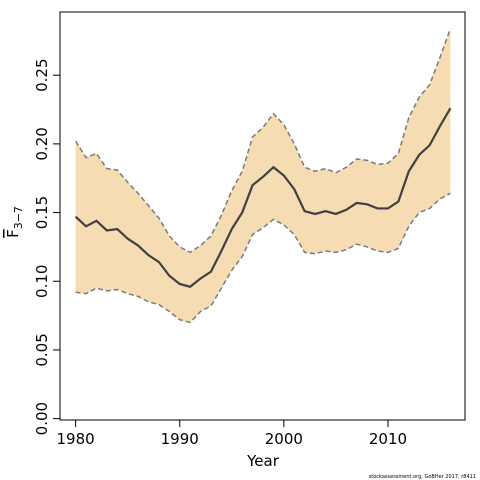  Describe the element at coordinates (18, 217) in the screenshot. I see `y-axis-label-subscript: 3−7` at that location.